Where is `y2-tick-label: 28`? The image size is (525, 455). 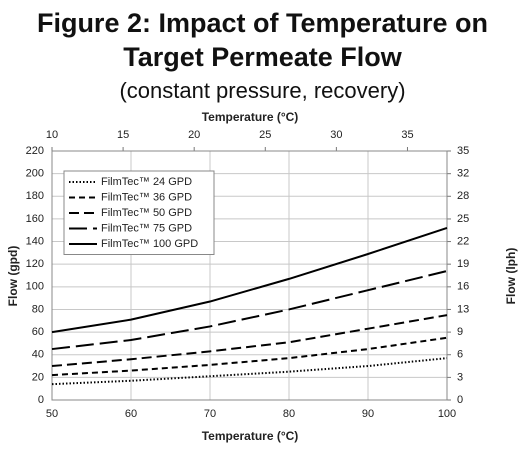 y2-tick-label: 28 is located at coordinates (463, 196).